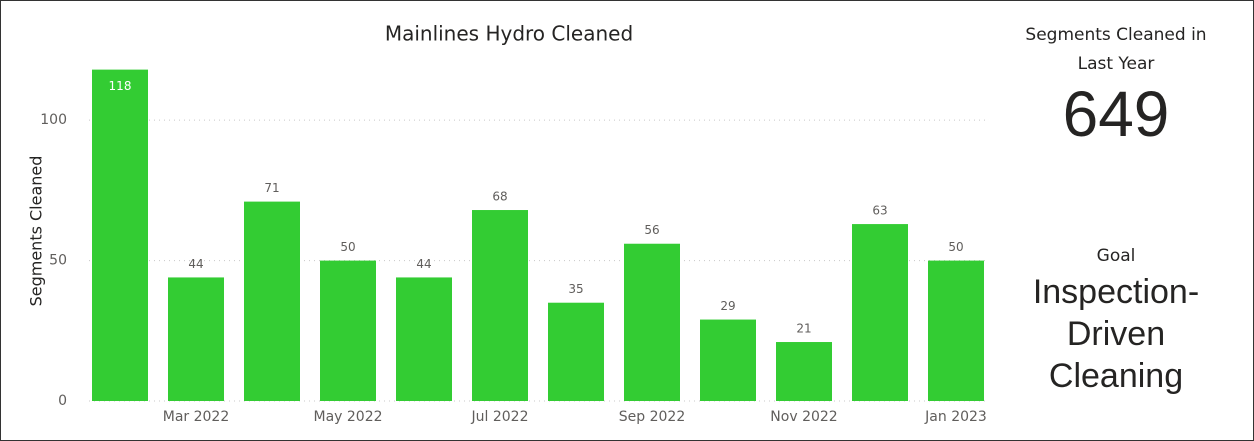 Image resolution: width=1254 pixels, height=441 pixels. I want to click on card-title: Goal, so click(1116, 256).